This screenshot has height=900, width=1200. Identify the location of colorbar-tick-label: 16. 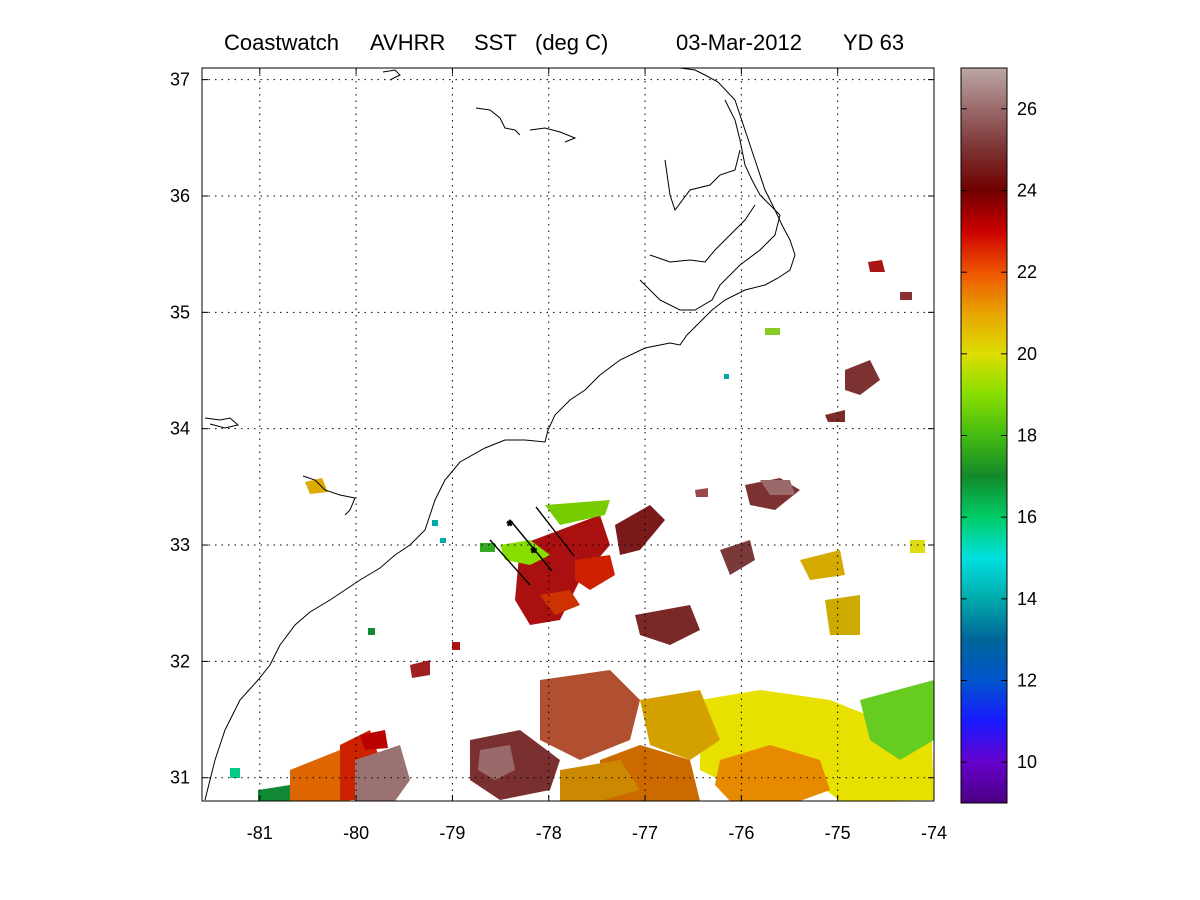
(1027, 517).